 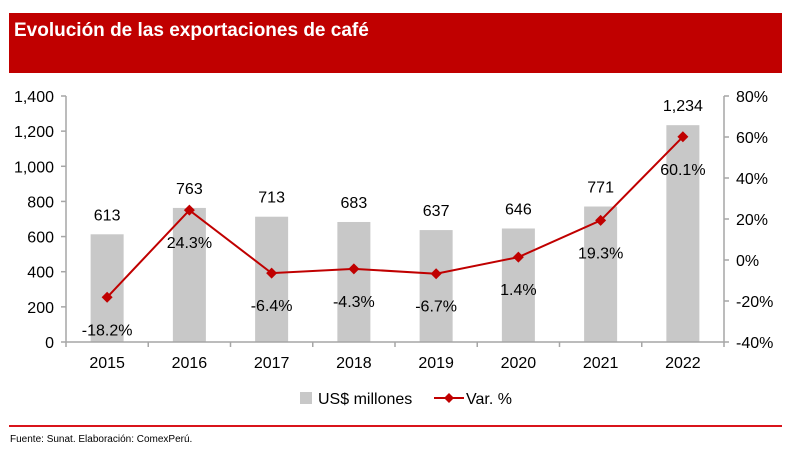 What do you see at coordinates (754, 302) in the screenshot?
I see `right-axis-tick-label: -20%` at bounding box center [754, 302].